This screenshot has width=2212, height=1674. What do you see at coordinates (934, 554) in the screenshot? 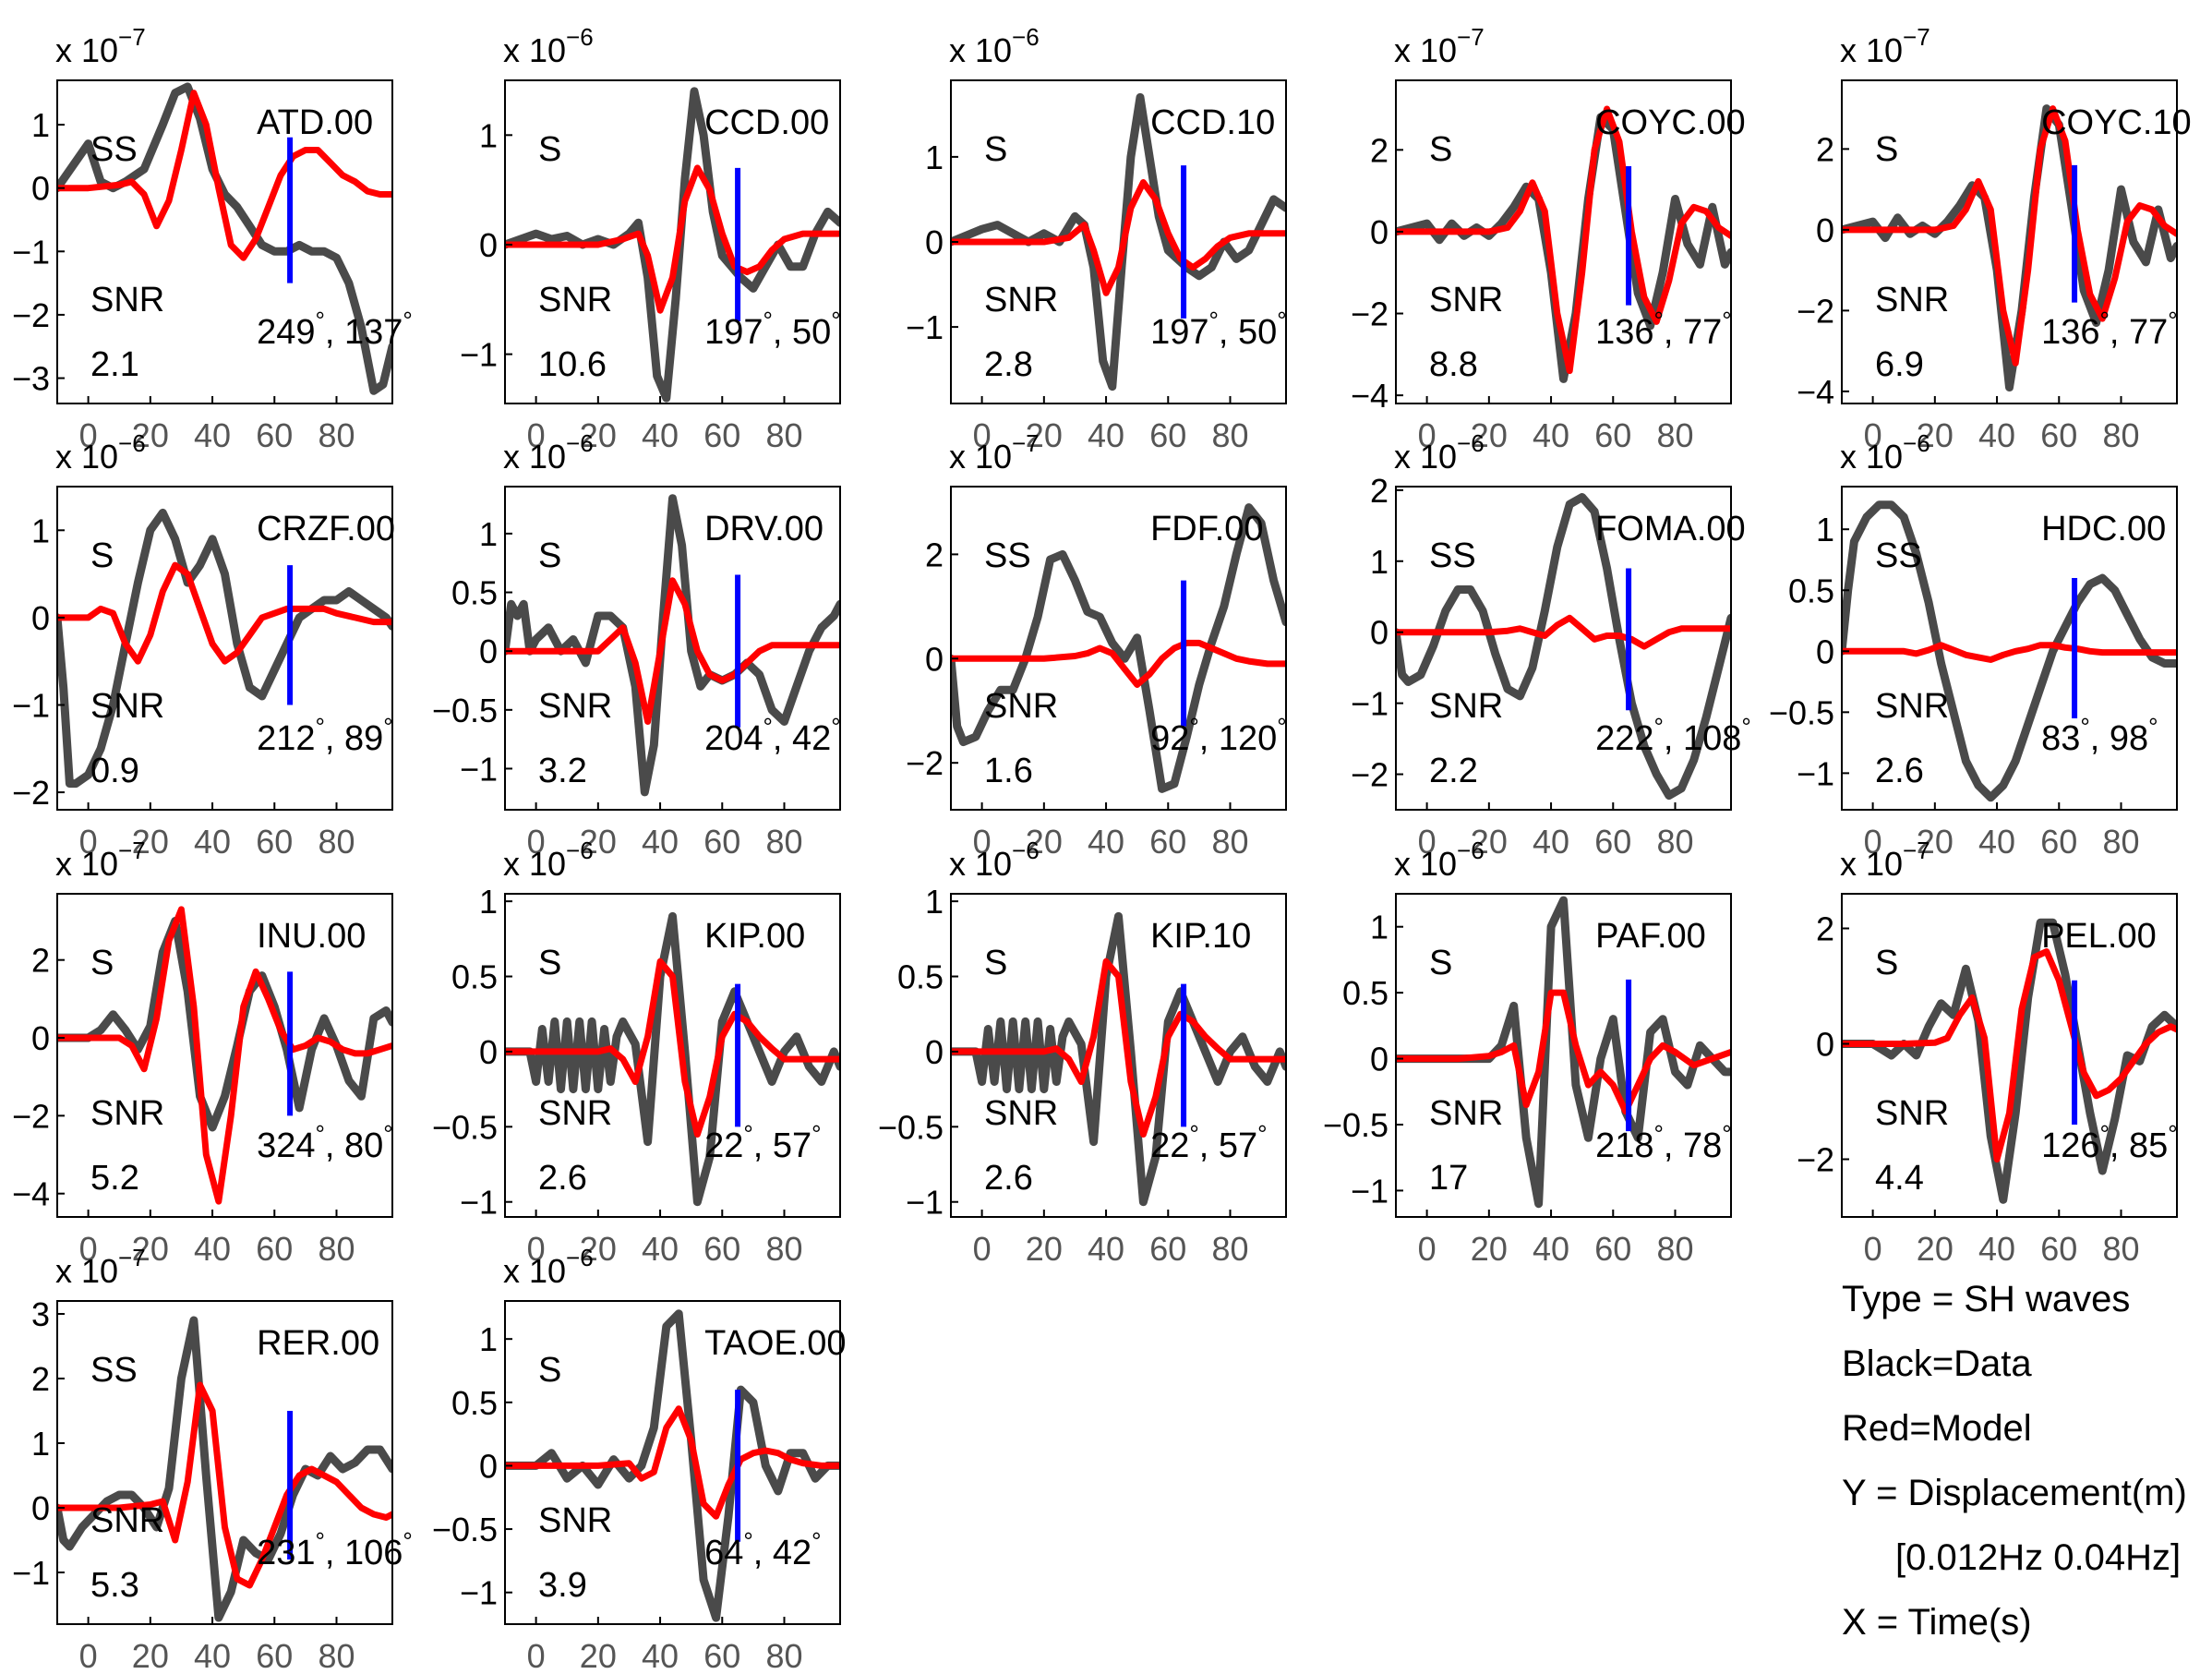
I see `y-tick-label: 2` at bounding box center [934, 554].